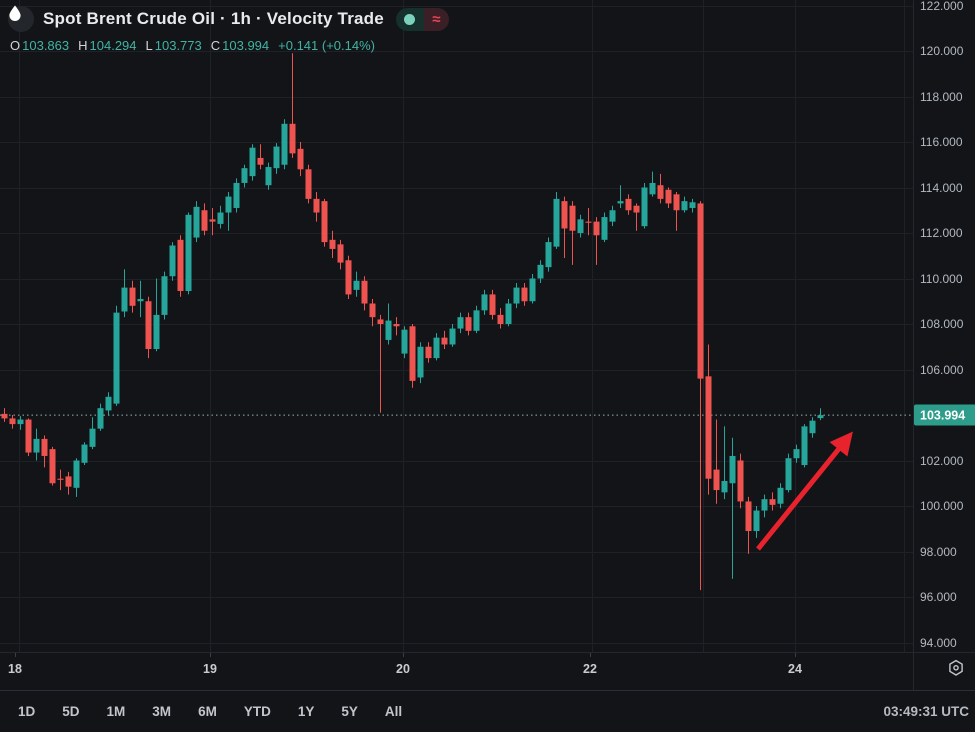 The width and height of the screenshot is (975, 732). Describe the element at coordinates (393, 711) in the screenshot. I see `range-button-all: All` at that location.